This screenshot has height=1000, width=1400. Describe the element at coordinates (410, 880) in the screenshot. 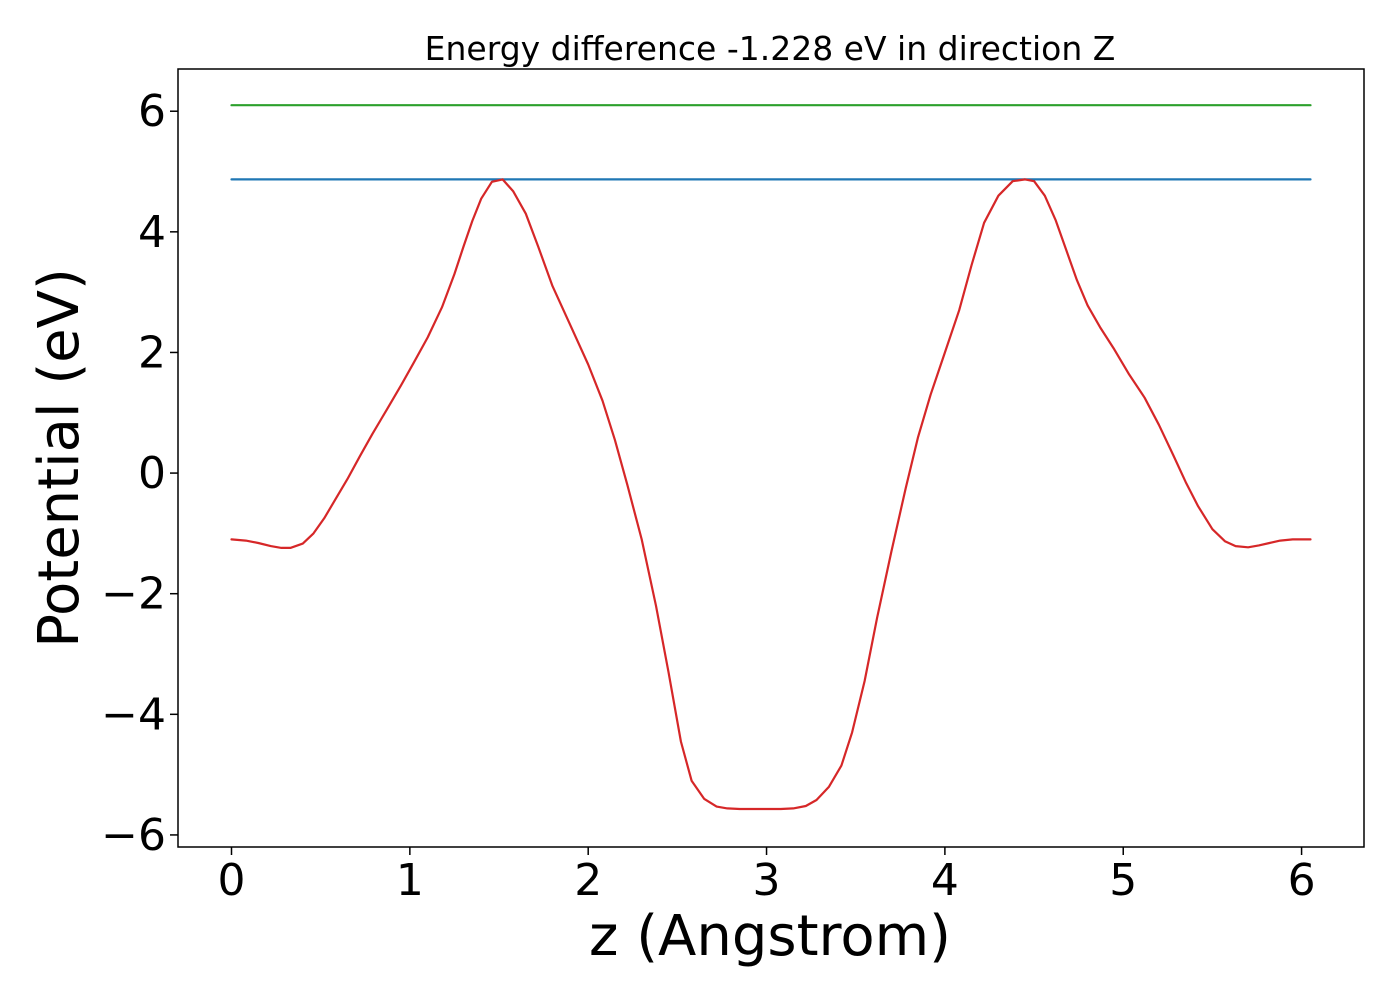

I see `x-tick-label: 1` at that location.